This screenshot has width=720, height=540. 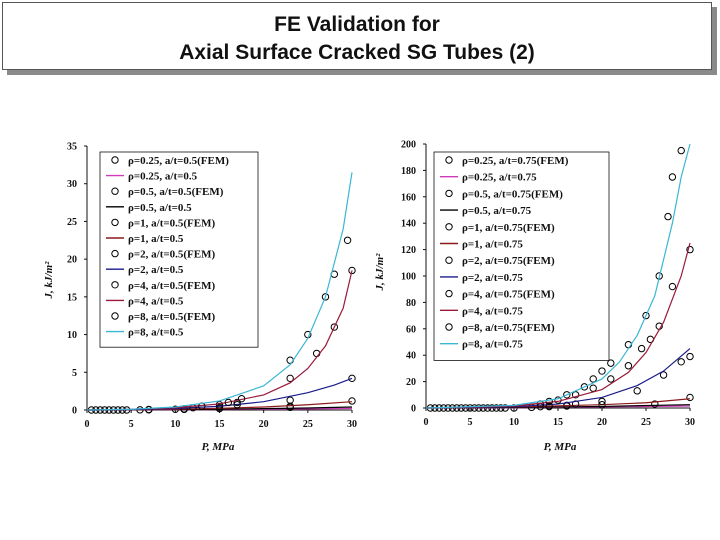 What do you see at coordinates (508, 328) in the screenshot?
I see `legend-entry: ρ=8, a/t=0.75(FEM)` at bounding box center [508, 328].